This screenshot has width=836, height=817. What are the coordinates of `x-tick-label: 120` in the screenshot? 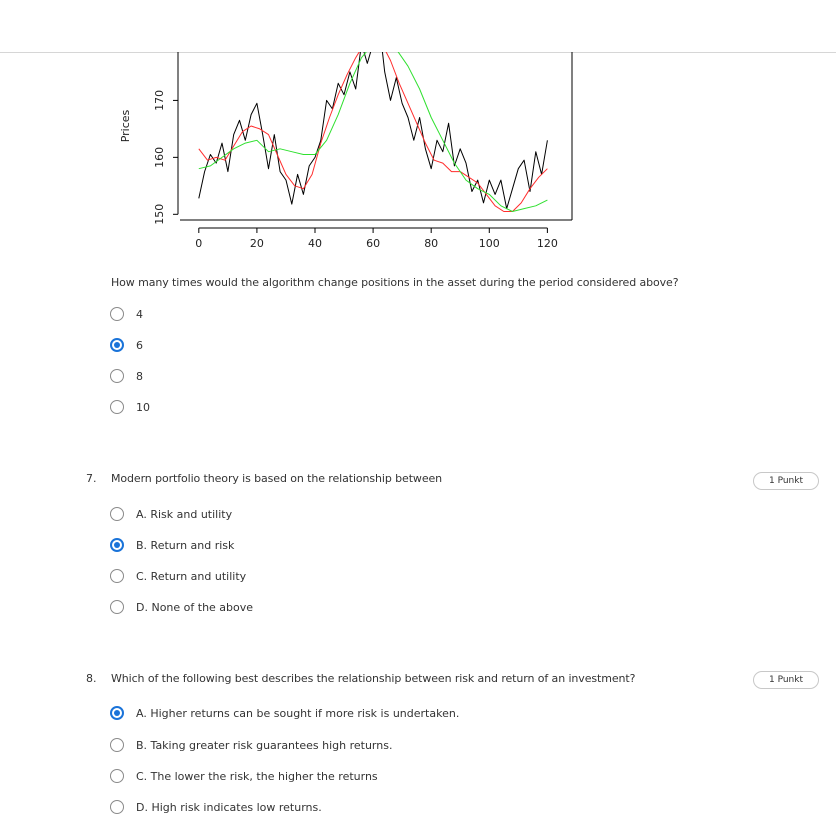 It's located at (547, 243).